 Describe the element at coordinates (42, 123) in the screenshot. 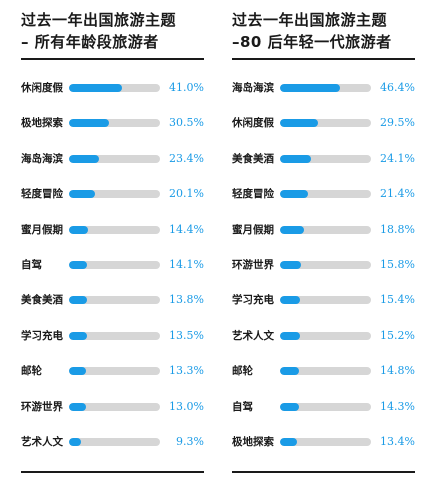

I see `category-label: 极地探索` at that location.